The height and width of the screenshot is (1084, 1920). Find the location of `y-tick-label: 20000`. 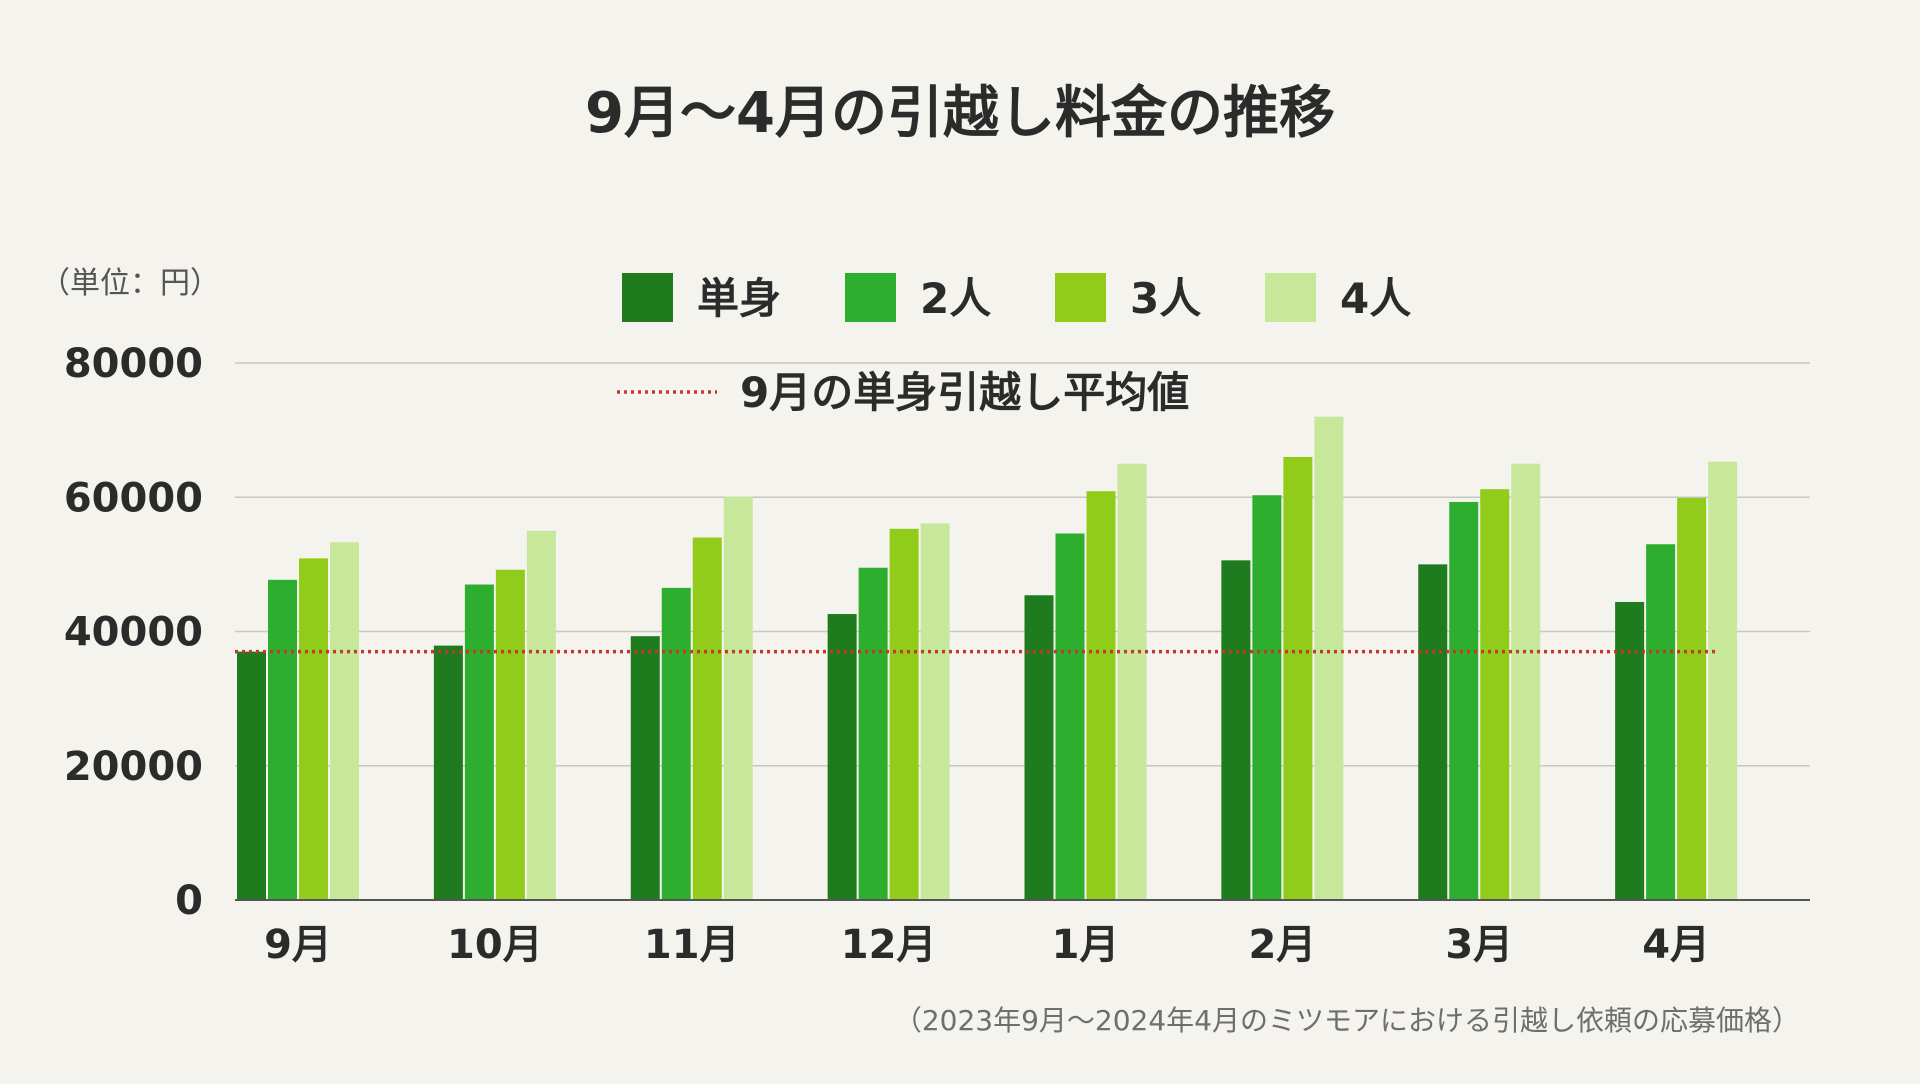

y-tick-label: 20000 is located at coordinates (133, 767).